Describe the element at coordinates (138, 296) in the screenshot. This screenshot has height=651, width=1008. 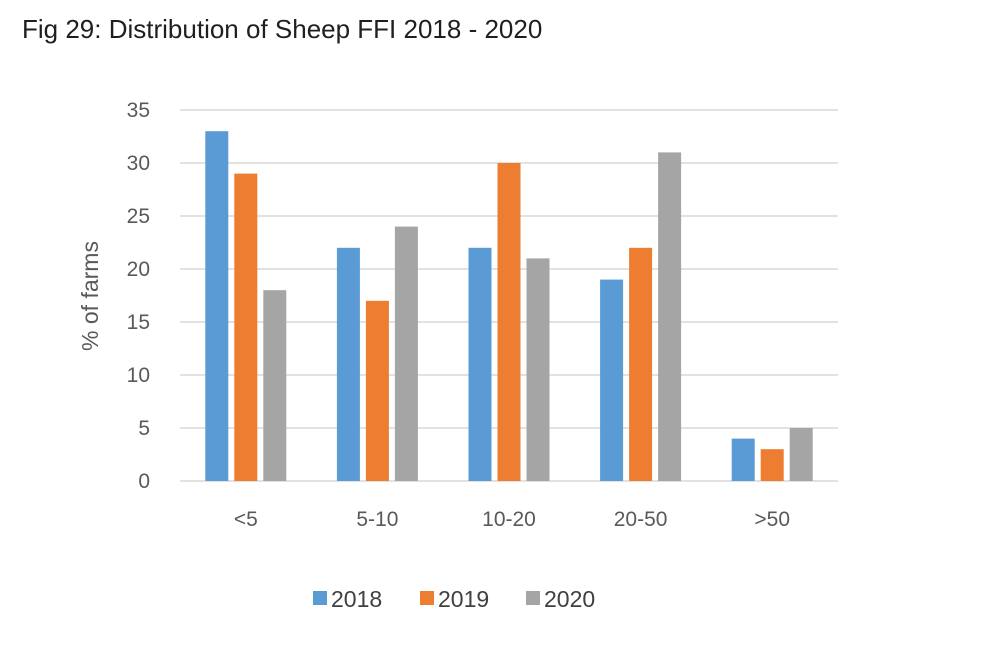
I see `y-axis: 0 5 10 15 20 25 30 35` at that location.